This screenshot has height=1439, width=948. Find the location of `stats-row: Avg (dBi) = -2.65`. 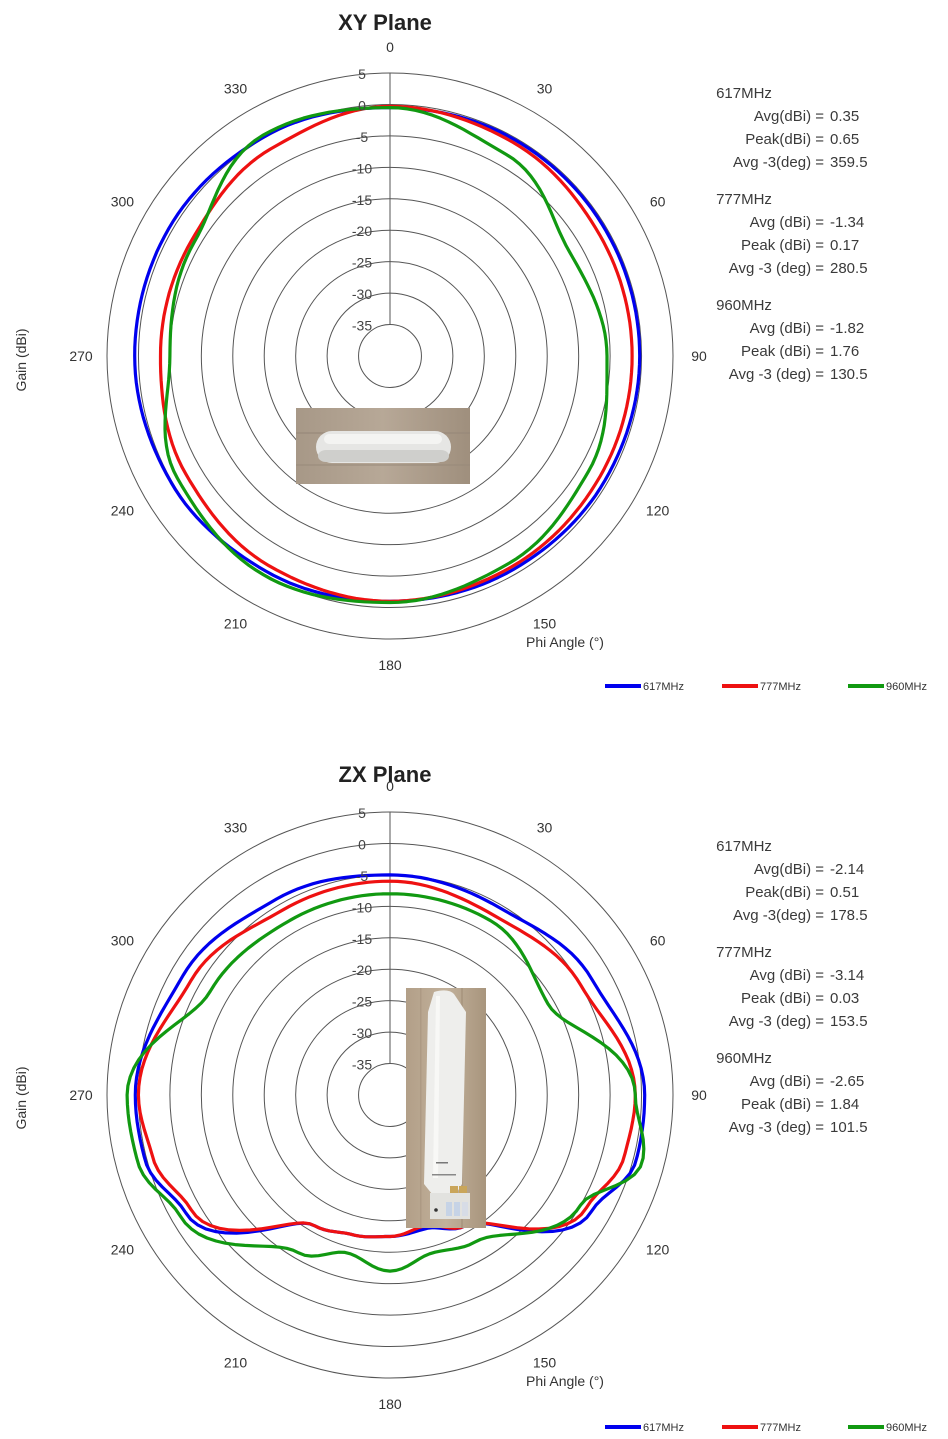

stats-row: Avg (dBi) = -2.65 is located at coordinates (766, 1081).